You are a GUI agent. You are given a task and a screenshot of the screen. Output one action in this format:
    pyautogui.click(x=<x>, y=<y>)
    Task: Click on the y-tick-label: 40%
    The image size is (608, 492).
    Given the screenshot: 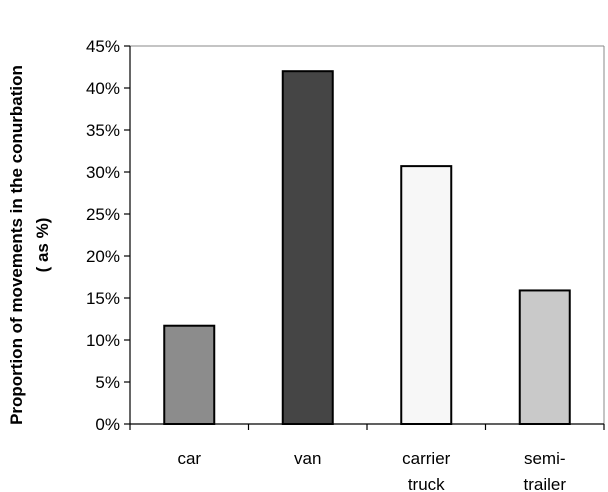 What is the action you would take?
    pyautogui.click(x=103, y=88)
    